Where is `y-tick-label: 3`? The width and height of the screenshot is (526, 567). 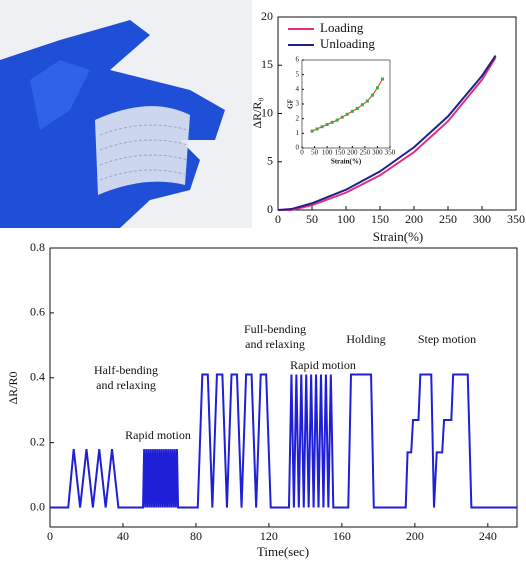 y-tick-label: 3 is located at coordinates (298, 104).